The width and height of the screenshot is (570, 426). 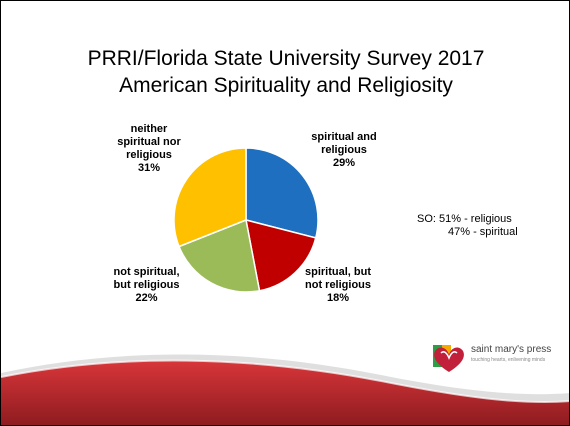 What do you see at coordinates (344, 163) in the screenshot?
I see `slice-percent: 29%` at bounding box center [344, 163].